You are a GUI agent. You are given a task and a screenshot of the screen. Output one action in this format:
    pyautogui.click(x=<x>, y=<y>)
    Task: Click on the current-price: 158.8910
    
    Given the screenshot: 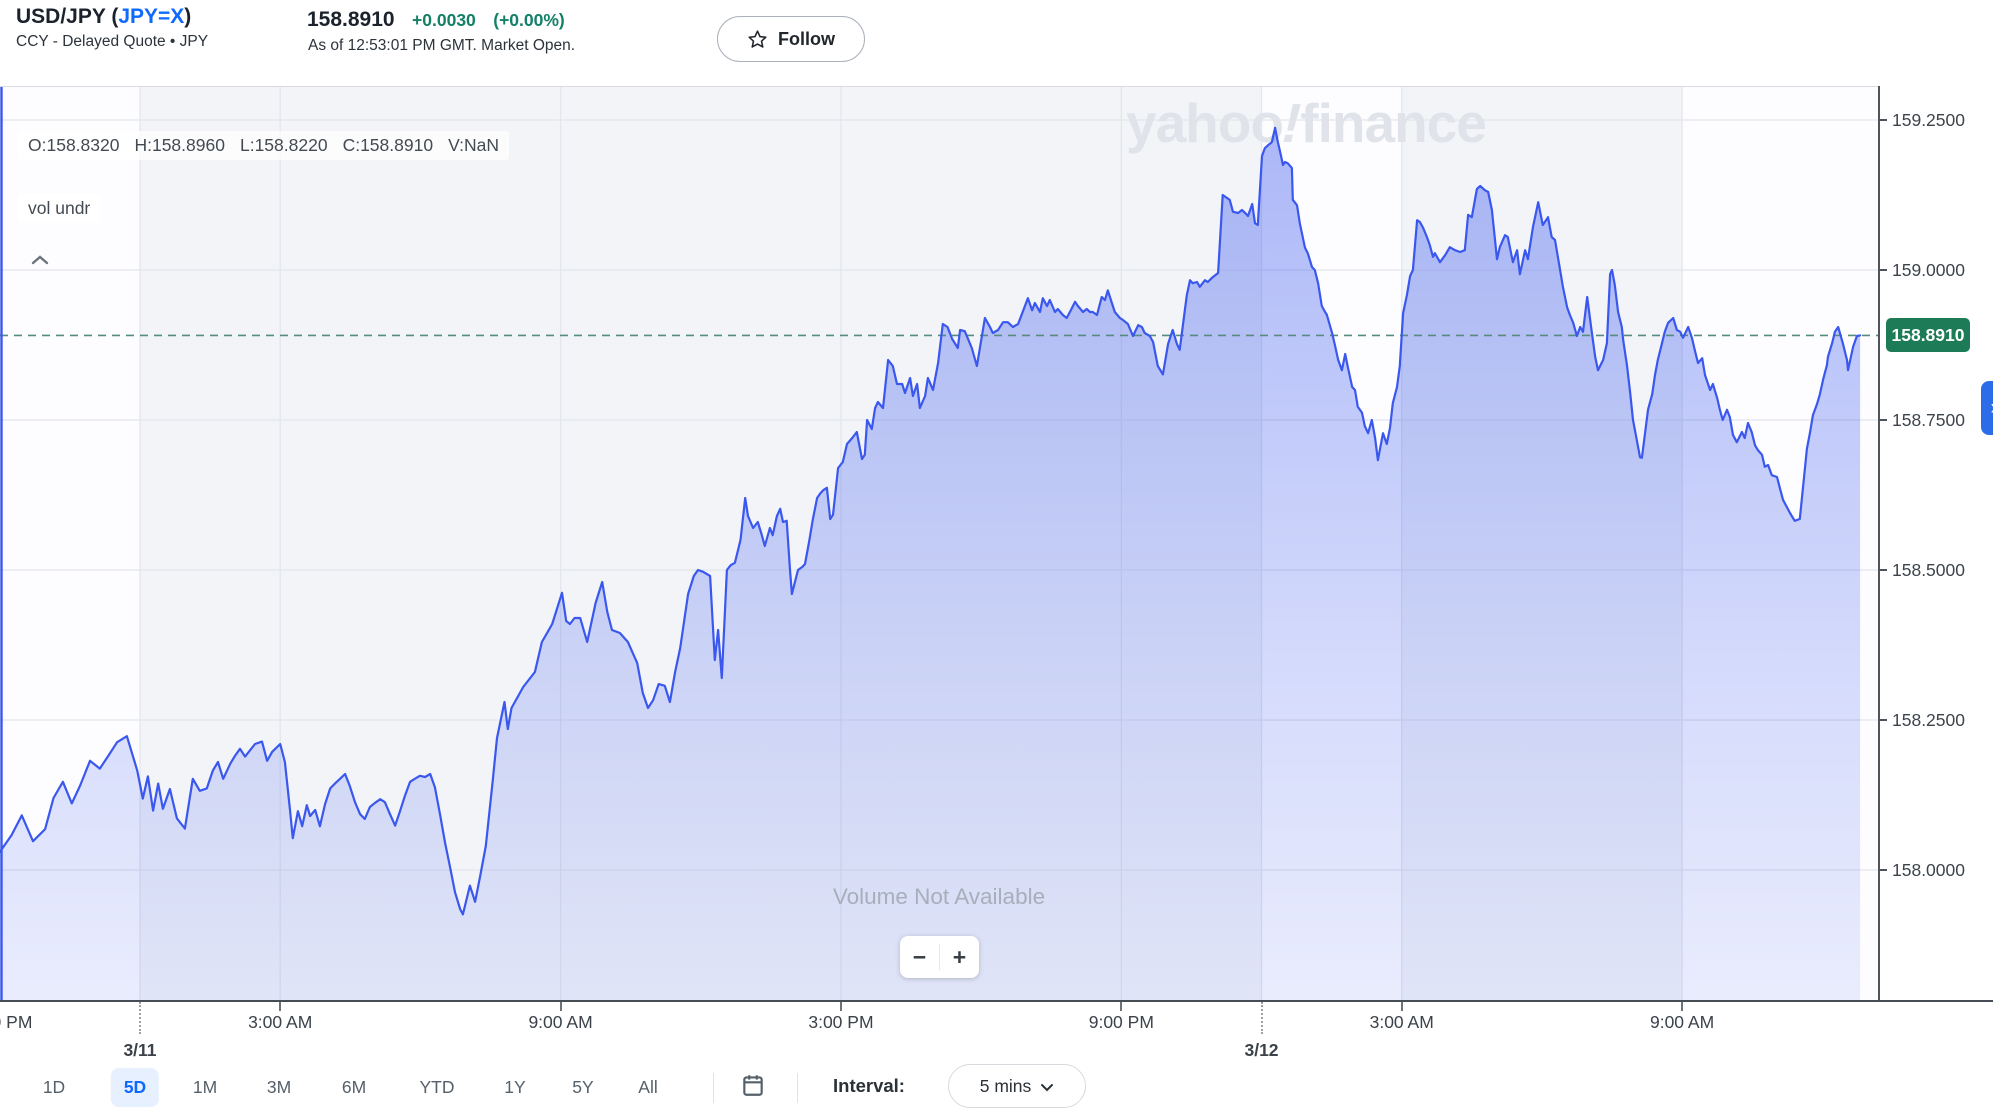 What is the action you would take?
    pyautogui.click(x=351, y=19)
    